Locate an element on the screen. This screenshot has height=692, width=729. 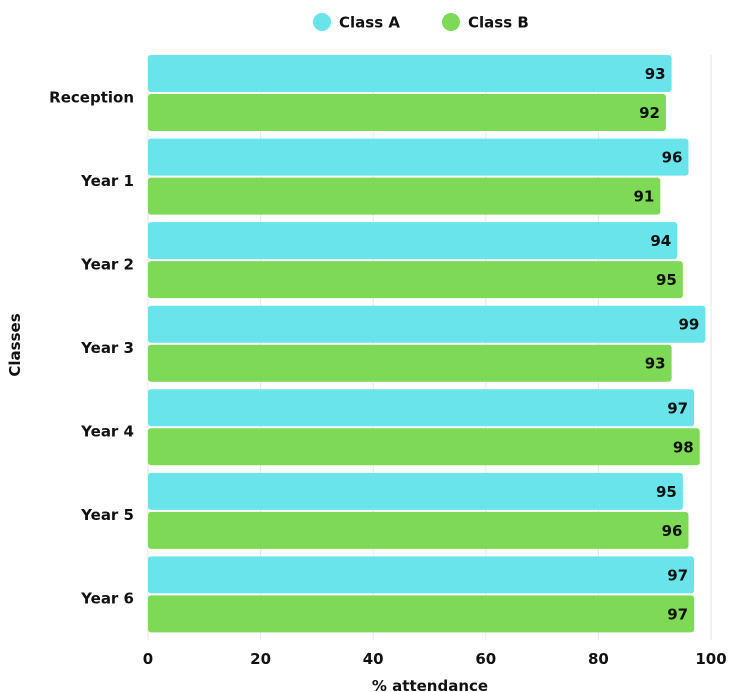
legend-label-class-a: Class A is located at coordinates (369, 23).